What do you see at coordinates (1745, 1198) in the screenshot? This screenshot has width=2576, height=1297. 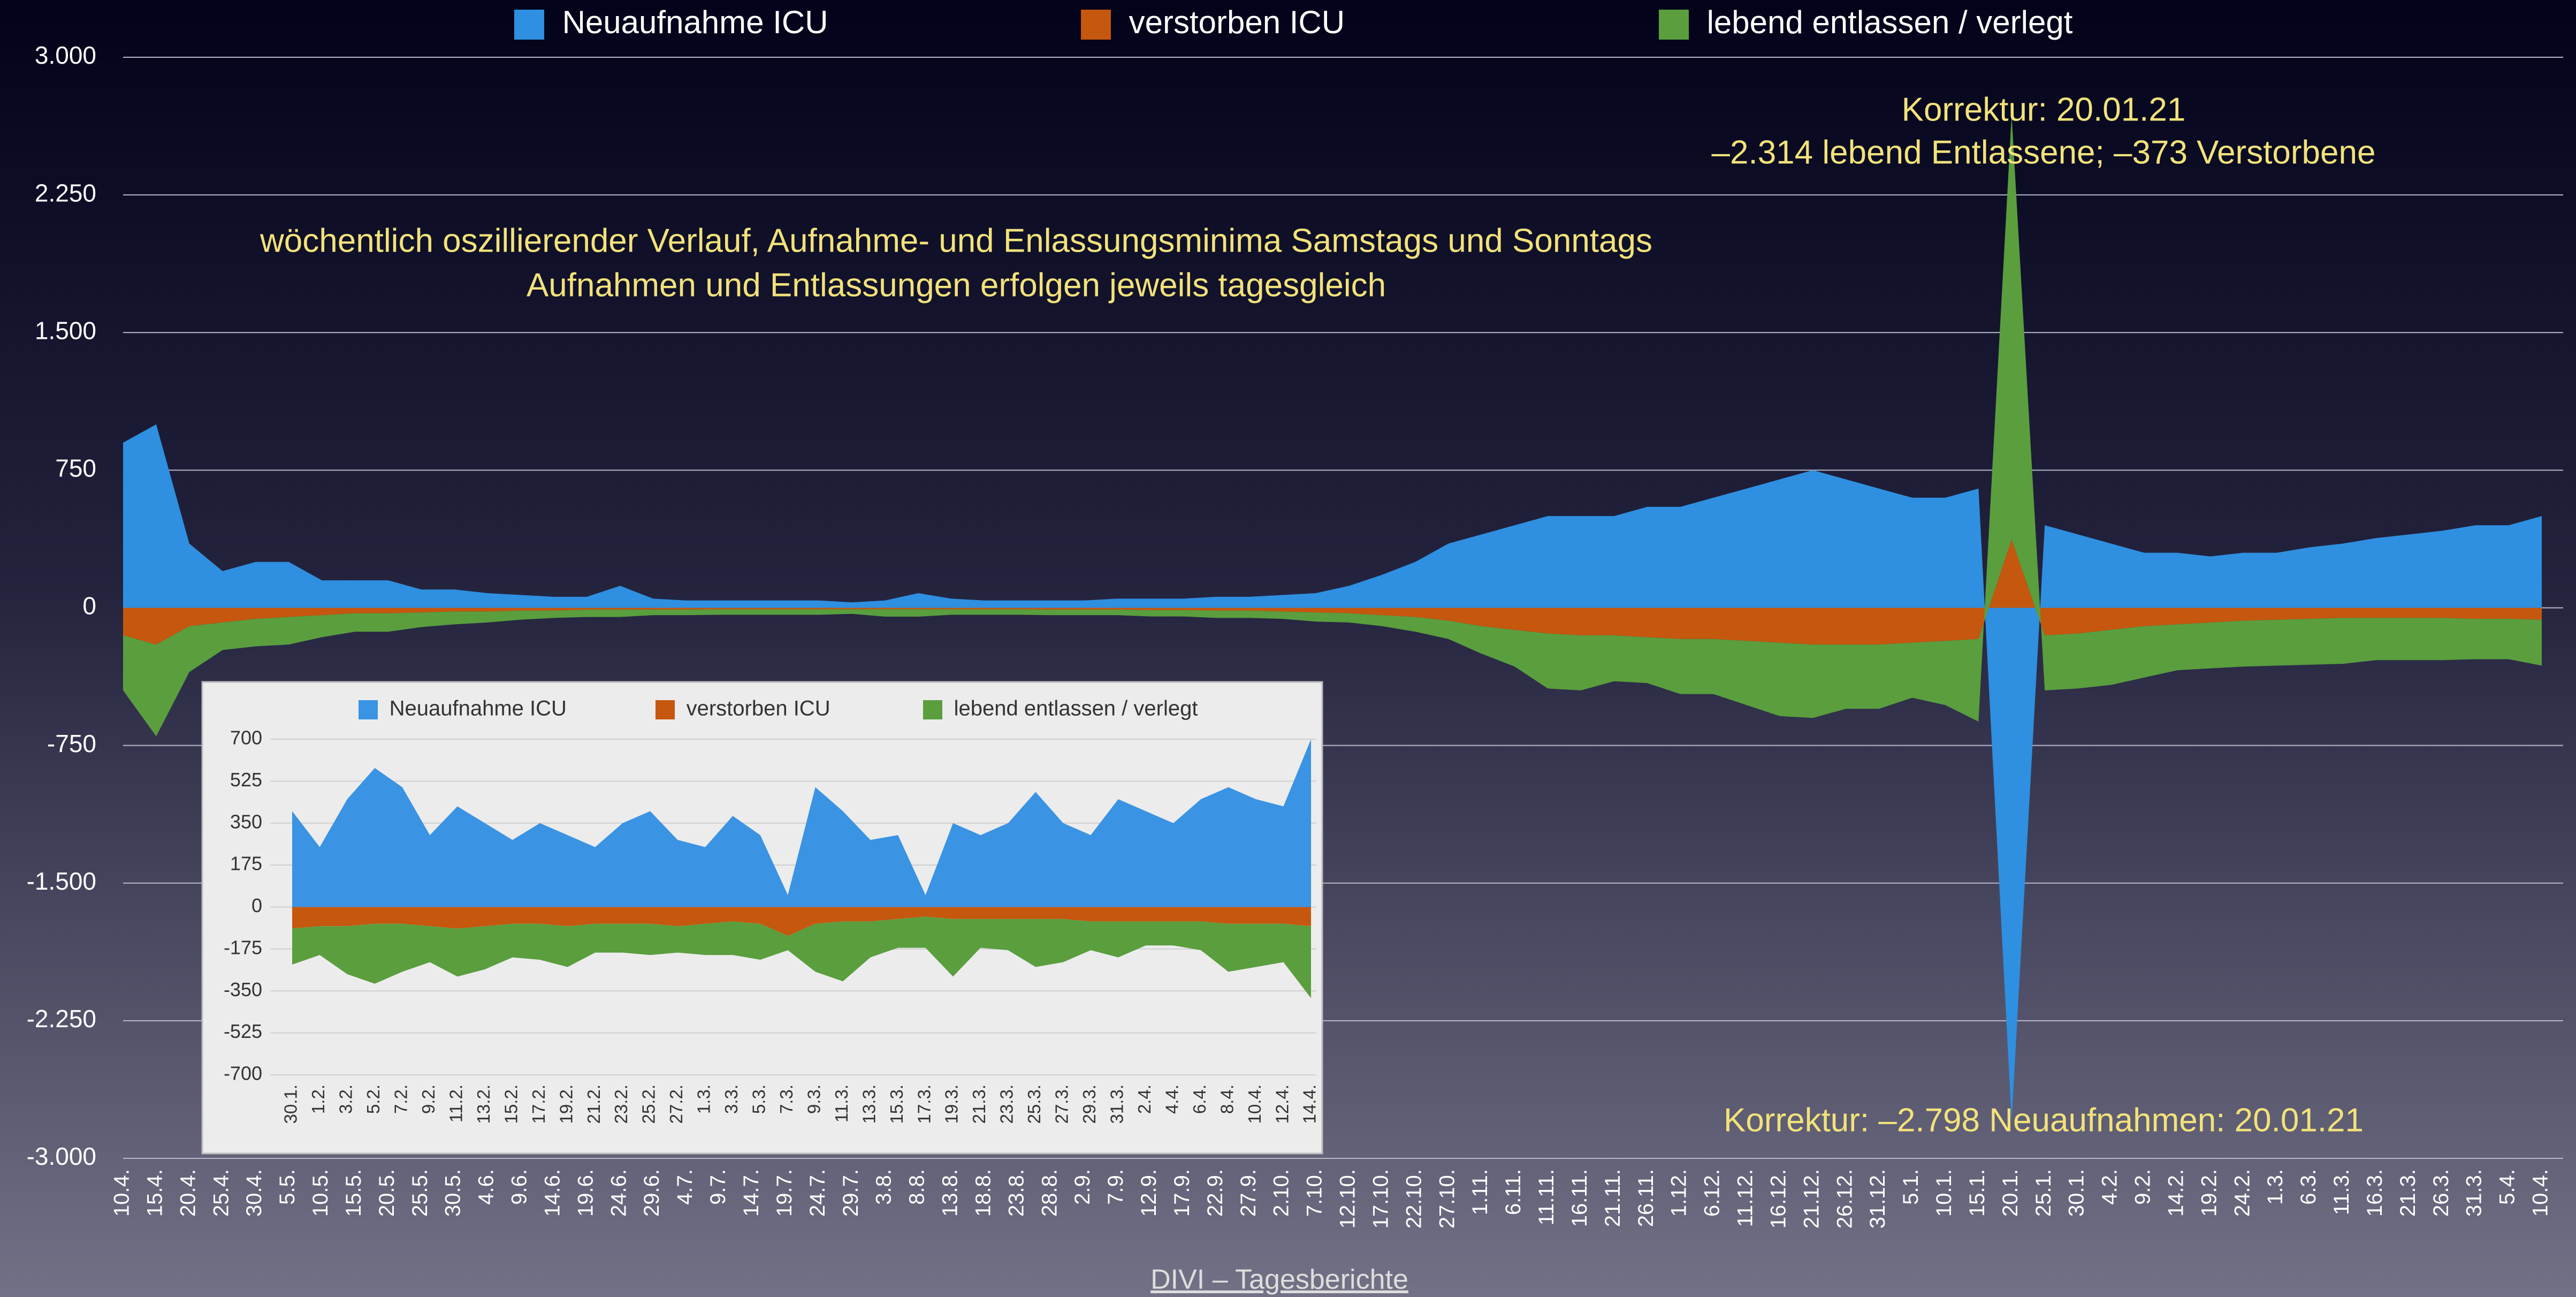 I see `x-tick-label: 11.12.` at bounding box center [1745, 1198].